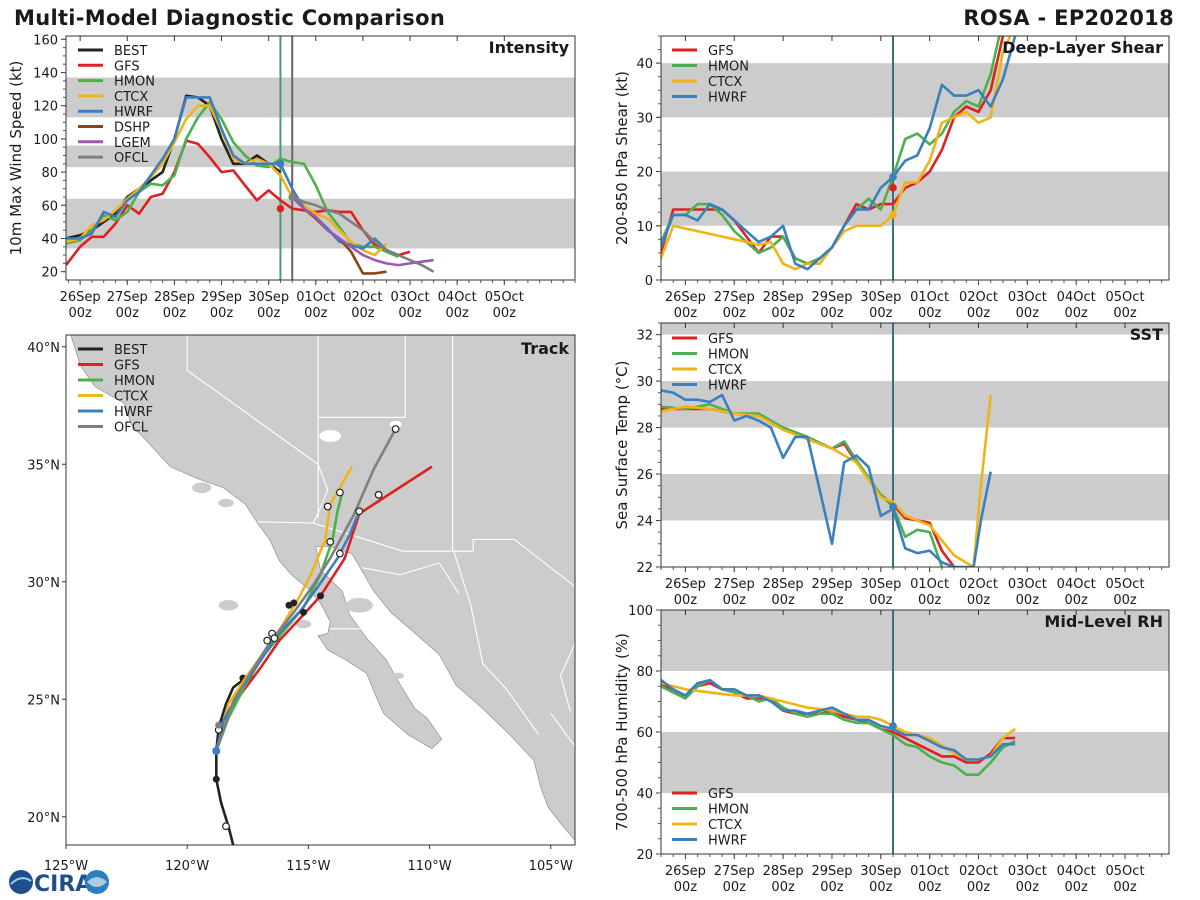 The height and width of the screenshot is (900, 1200). What do you see at coordinates (644, 522) in the screenshot?
I see `y-tick-label: 24` at bounding box center [644, 522].